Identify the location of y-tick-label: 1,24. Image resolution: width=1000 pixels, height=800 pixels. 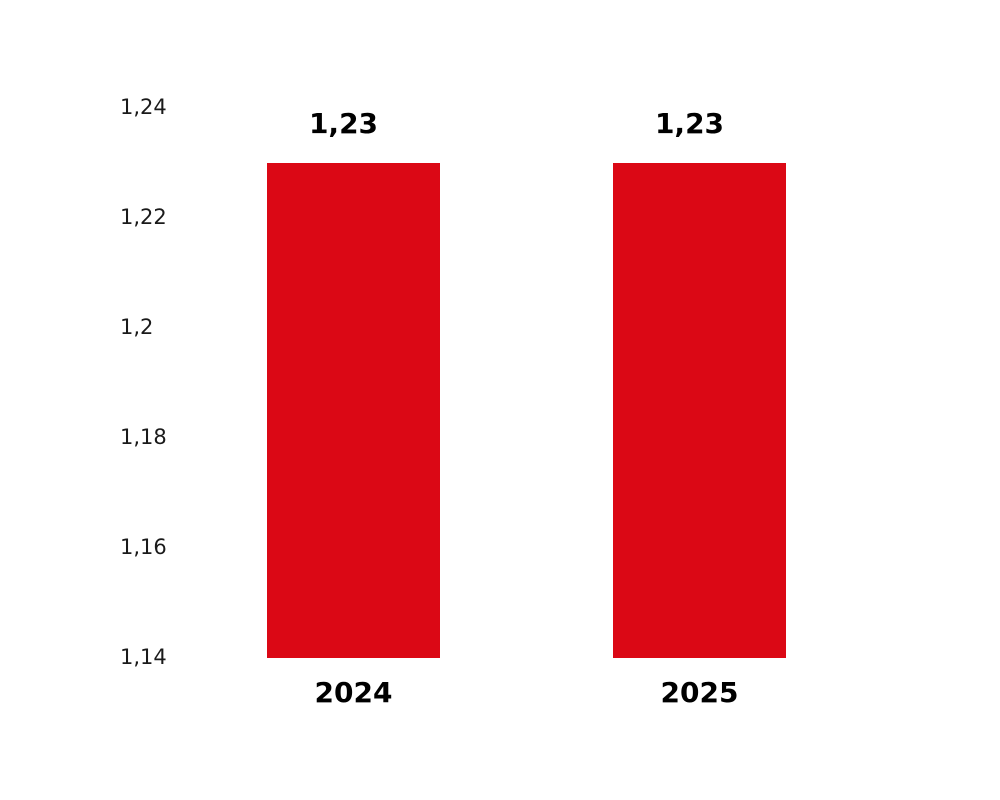
(143, 107).